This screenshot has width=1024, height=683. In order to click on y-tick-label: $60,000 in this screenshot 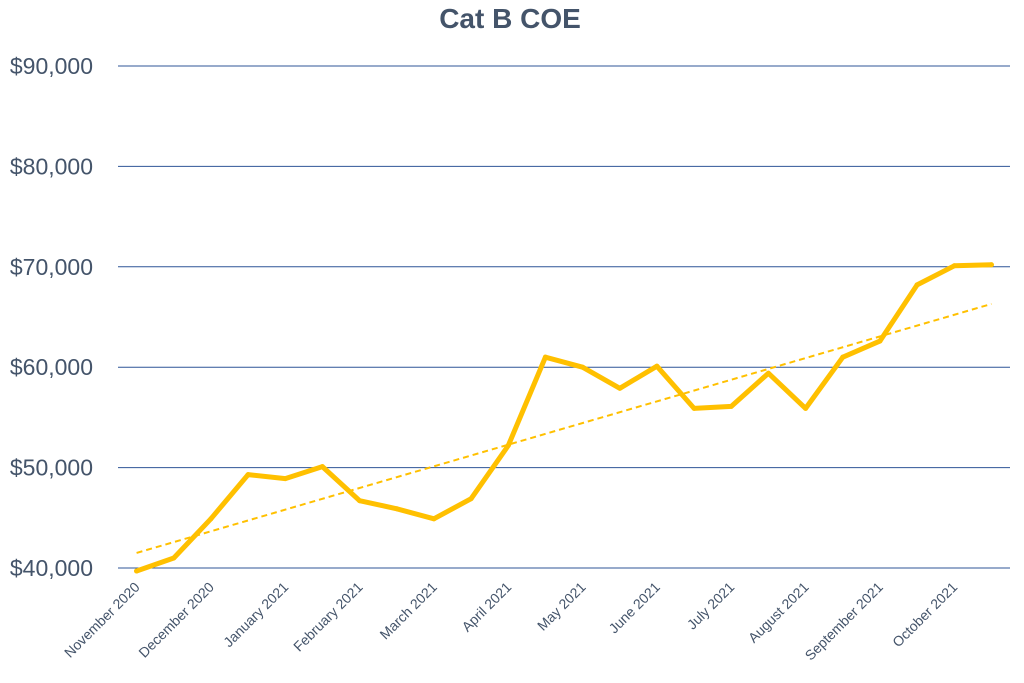, I will do `click(51, 367)`.